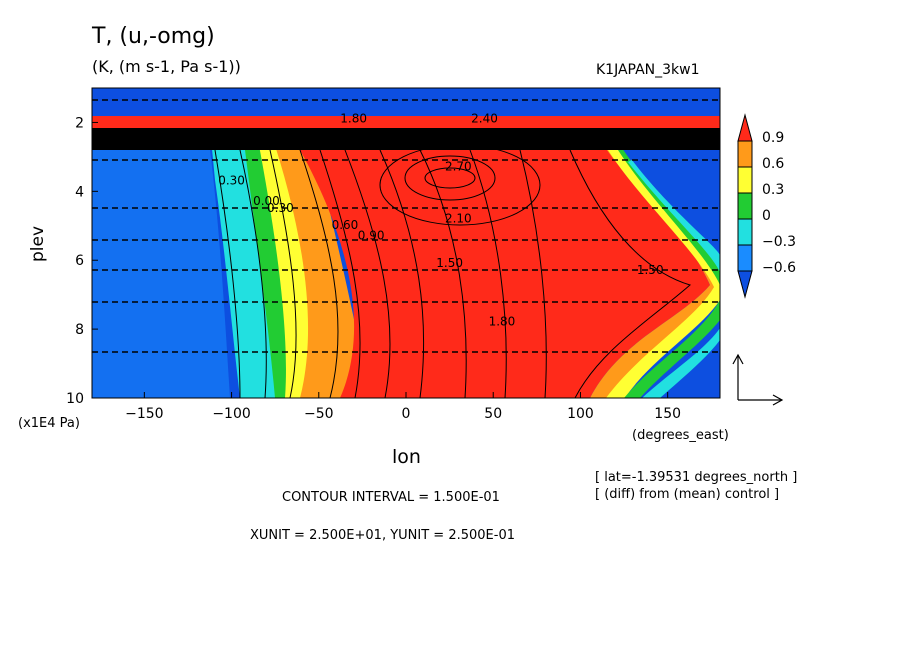  Describe the element at coordinates (773, 138) in the screenshot. I see `colorbar-label: 0.9` at that location.